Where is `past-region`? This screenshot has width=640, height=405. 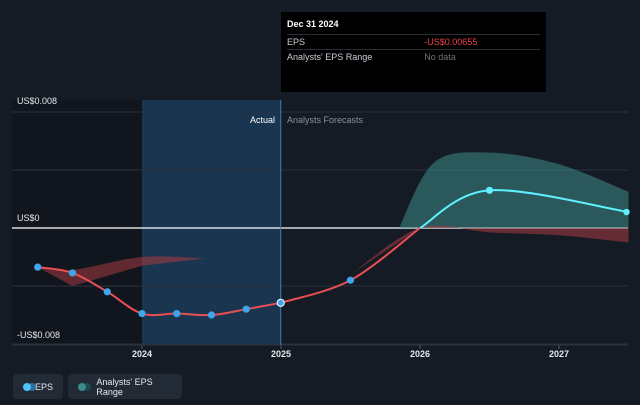 past-region is located at coordinates (77, 222).